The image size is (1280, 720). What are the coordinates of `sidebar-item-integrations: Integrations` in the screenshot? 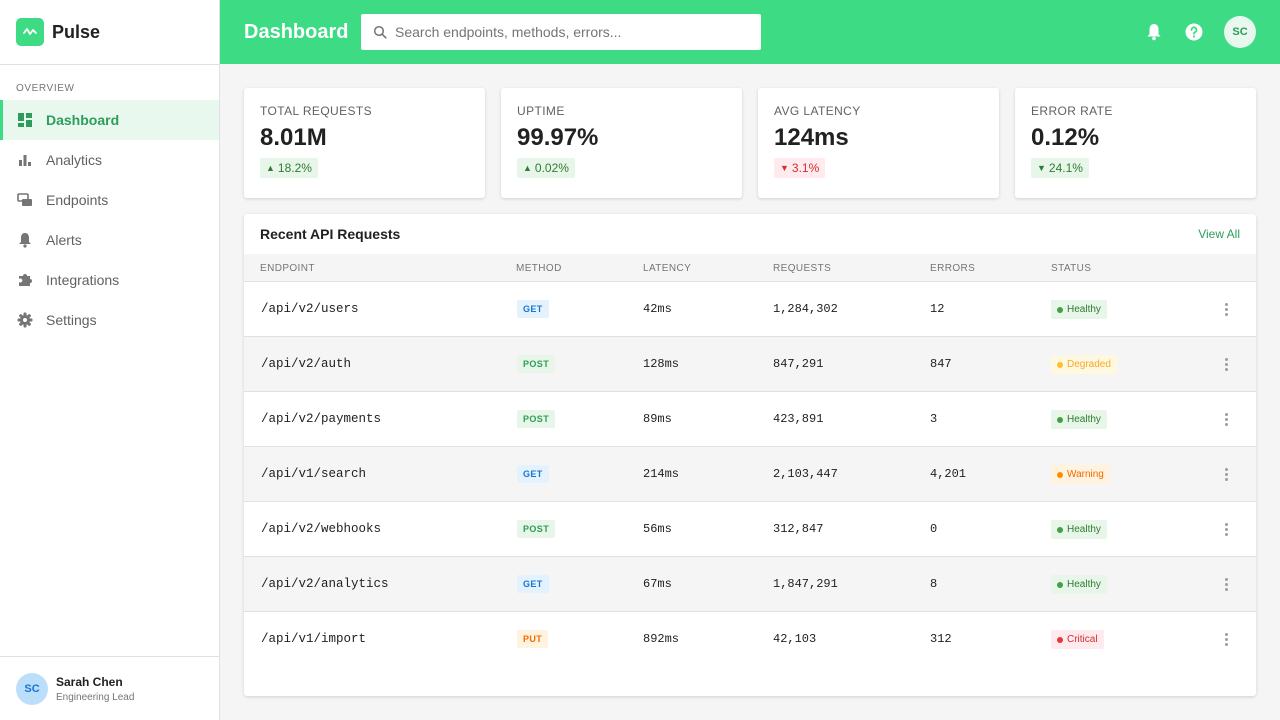 It's located at (109, 280).